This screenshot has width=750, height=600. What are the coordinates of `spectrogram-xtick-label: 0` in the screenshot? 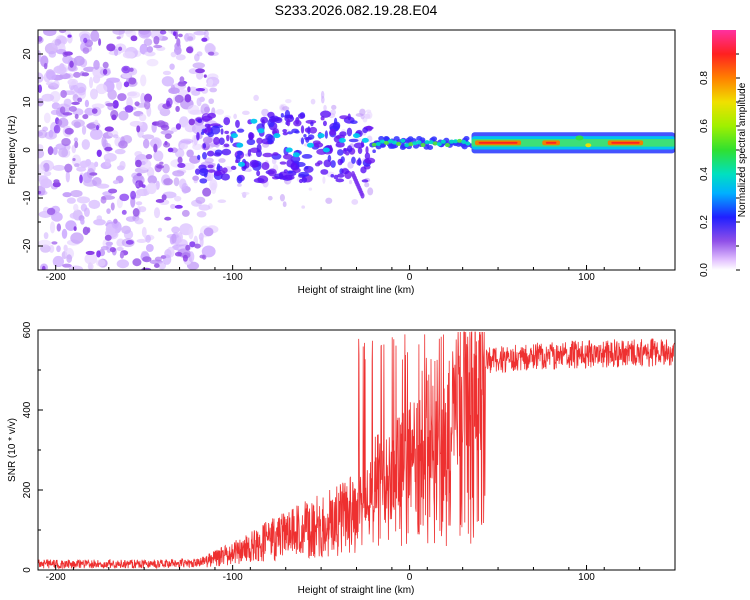 It's located at (410, 277).